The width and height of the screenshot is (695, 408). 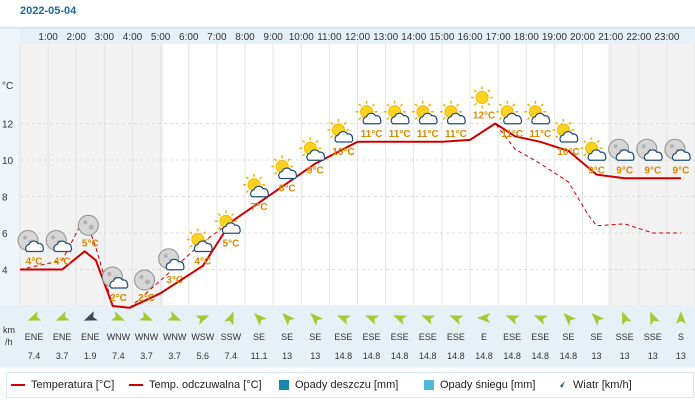 I want to click on wind-direction-label: WNW, so click(x=119, y=337).